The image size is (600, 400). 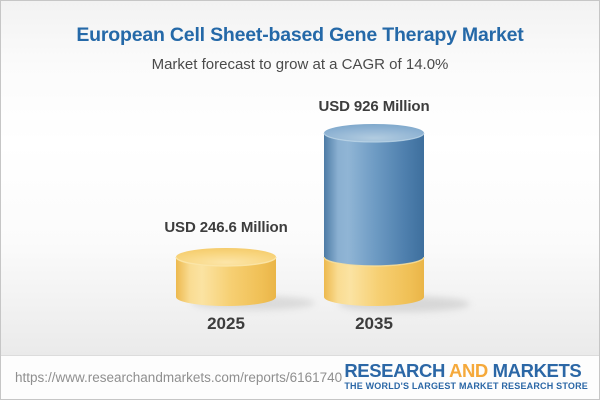 I want to click on axis-label-2025: 2025, so click(x=226, y=323).